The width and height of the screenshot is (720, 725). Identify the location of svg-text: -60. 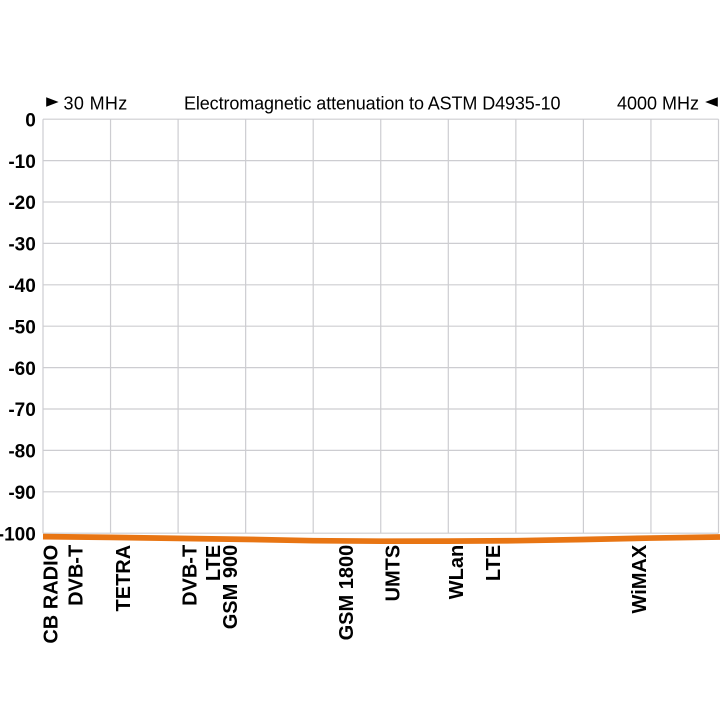
(21, 369).